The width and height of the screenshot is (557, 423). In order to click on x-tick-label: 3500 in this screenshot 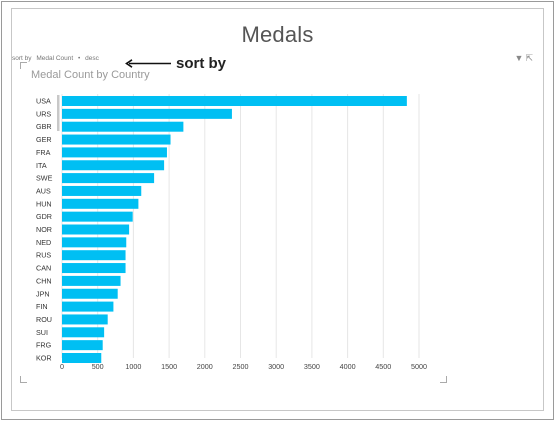, I will do `click(312, 366)`.